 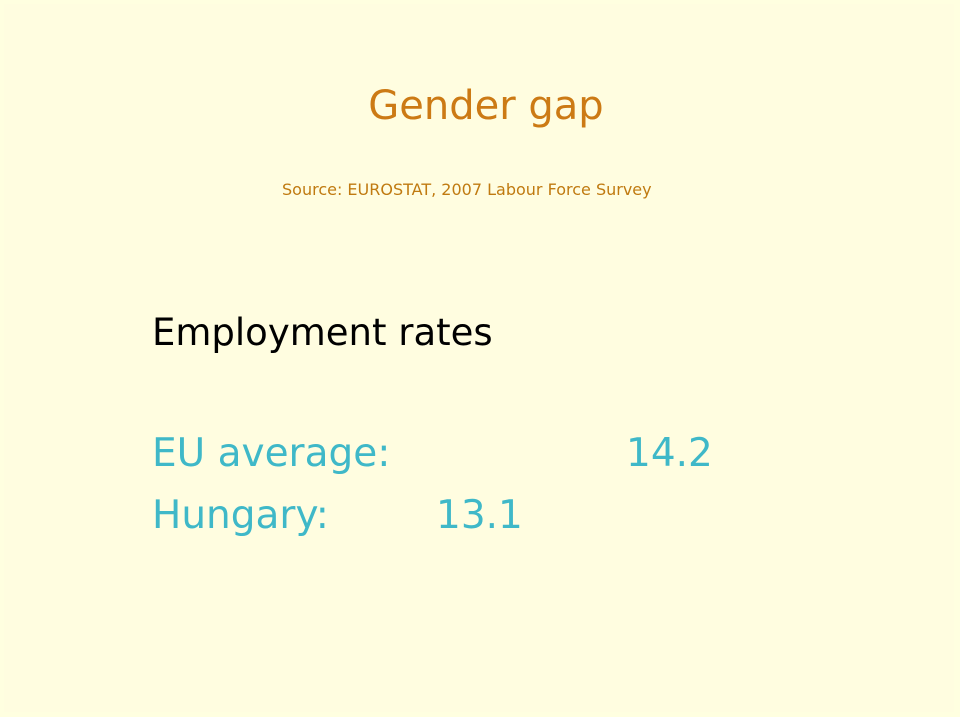 What do you see at coordinates (479, 515) in the screenshot?
I see `row-value: 13.1` at bounding box center [479, 515].